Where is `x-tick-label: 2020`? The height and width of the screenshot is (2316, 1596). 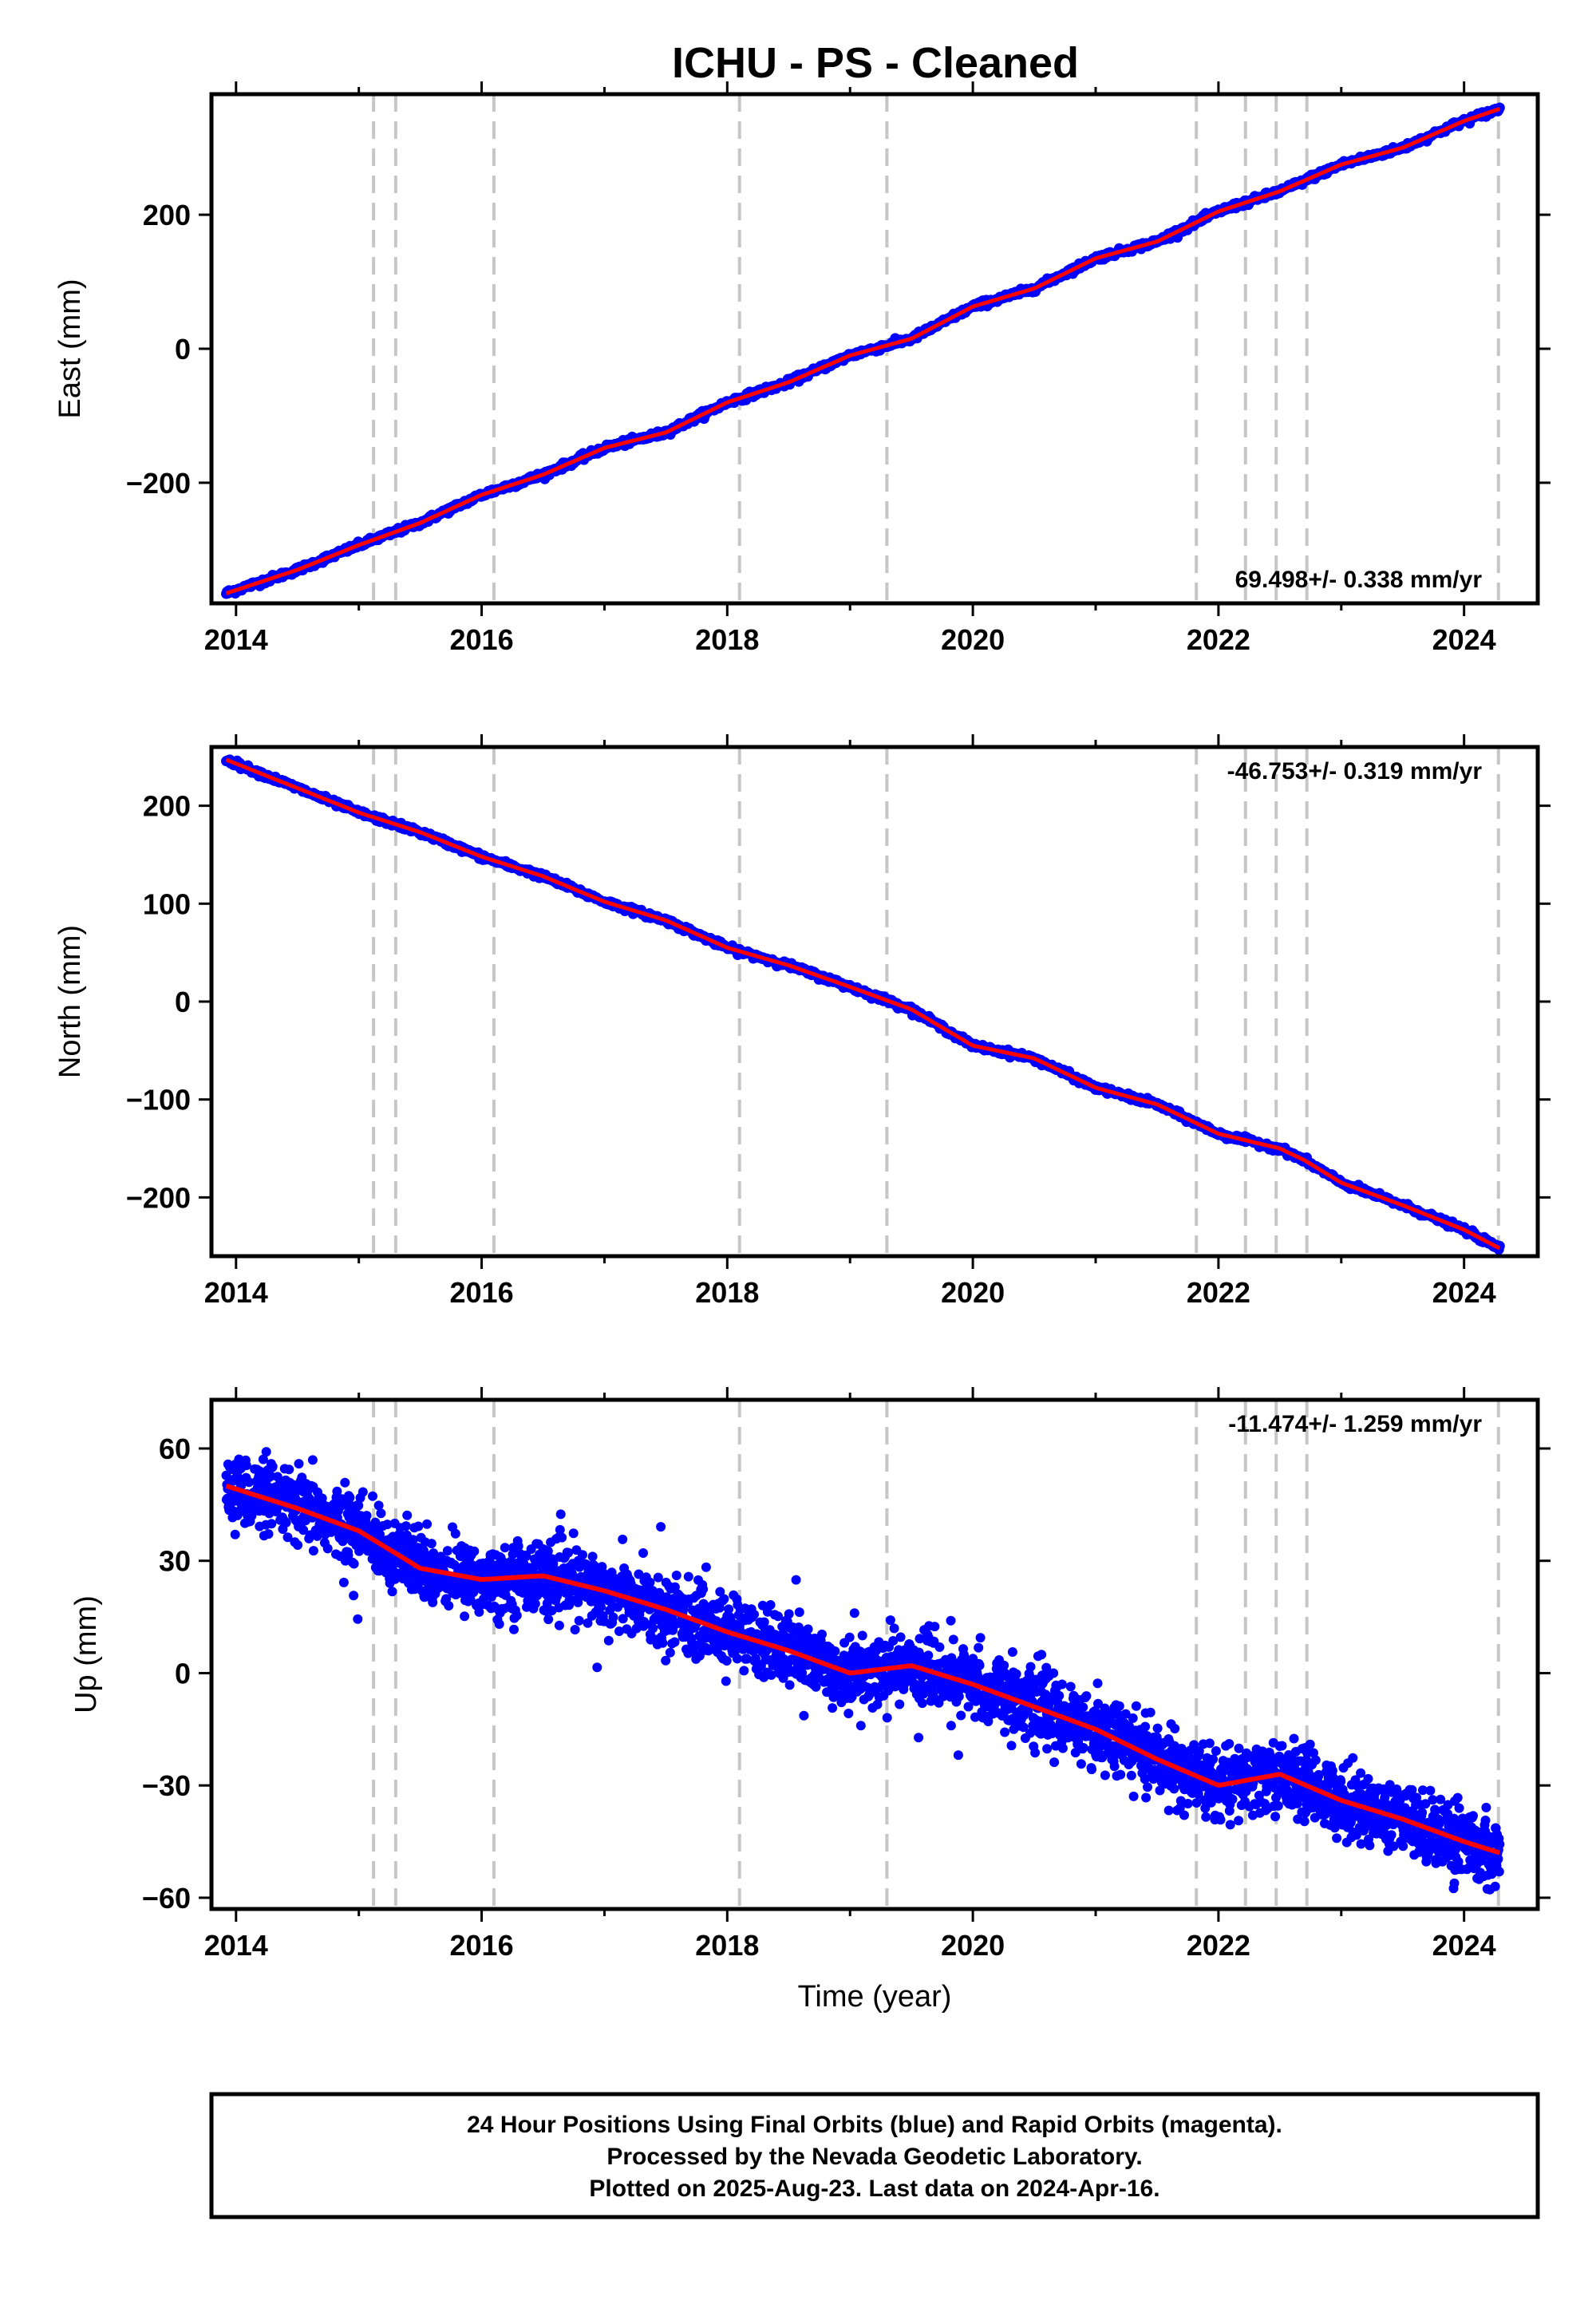
x-tick-label: 2020 is located at coordinates (973, 1292).